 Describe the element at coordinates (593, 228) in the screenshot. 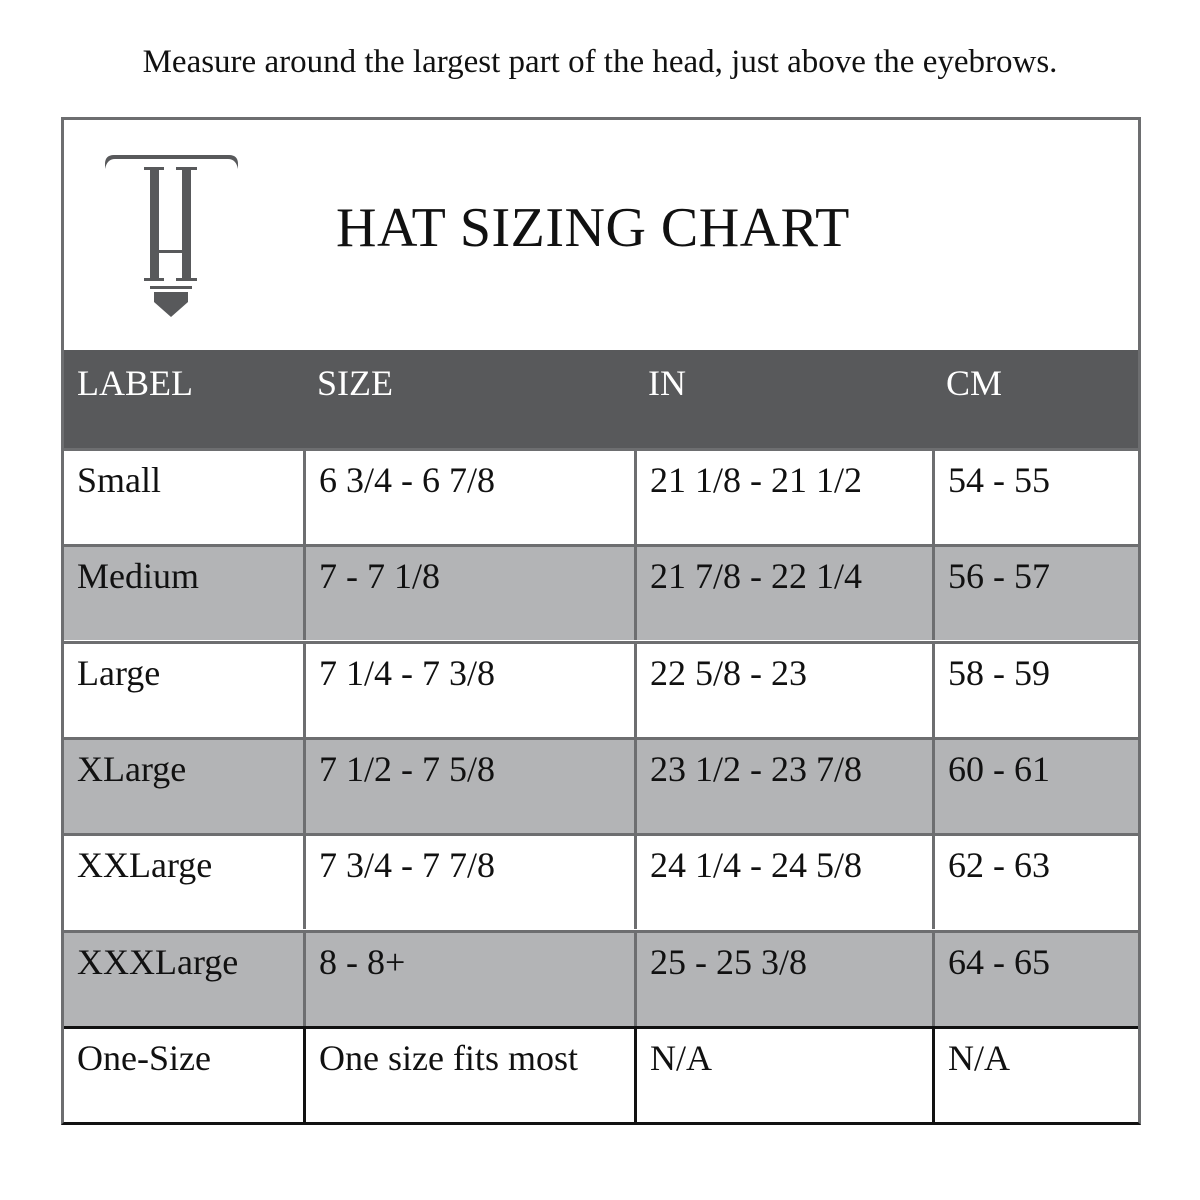

I see `chart-title: HAT SIZING CHART` at that location.